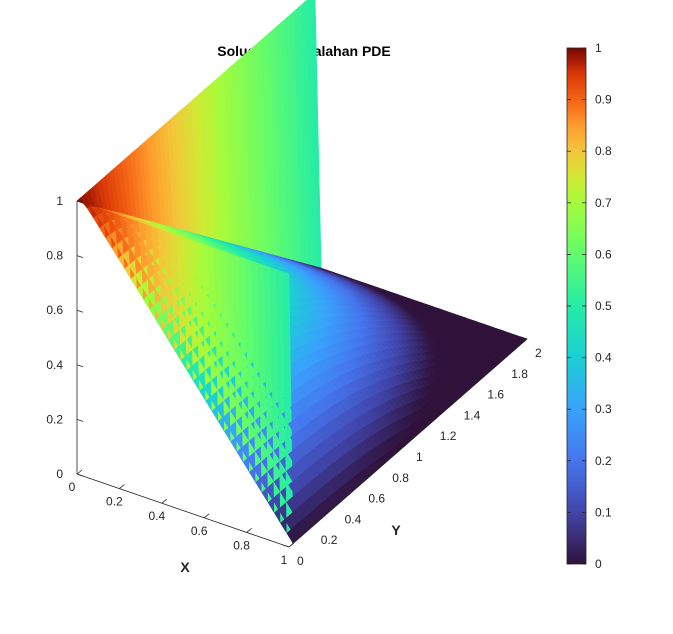 The width and height of the screenshot is (673, 634). Describe the element at coordinates (603, 512) in the screenshot. I see `colorbar-tick-label: 0.1` at that location.